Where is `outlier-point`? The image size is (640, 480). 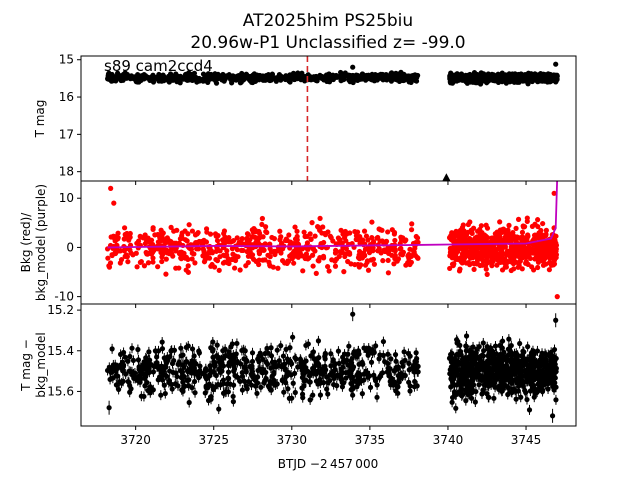 outlier-point is located at coordinates (557, 297).